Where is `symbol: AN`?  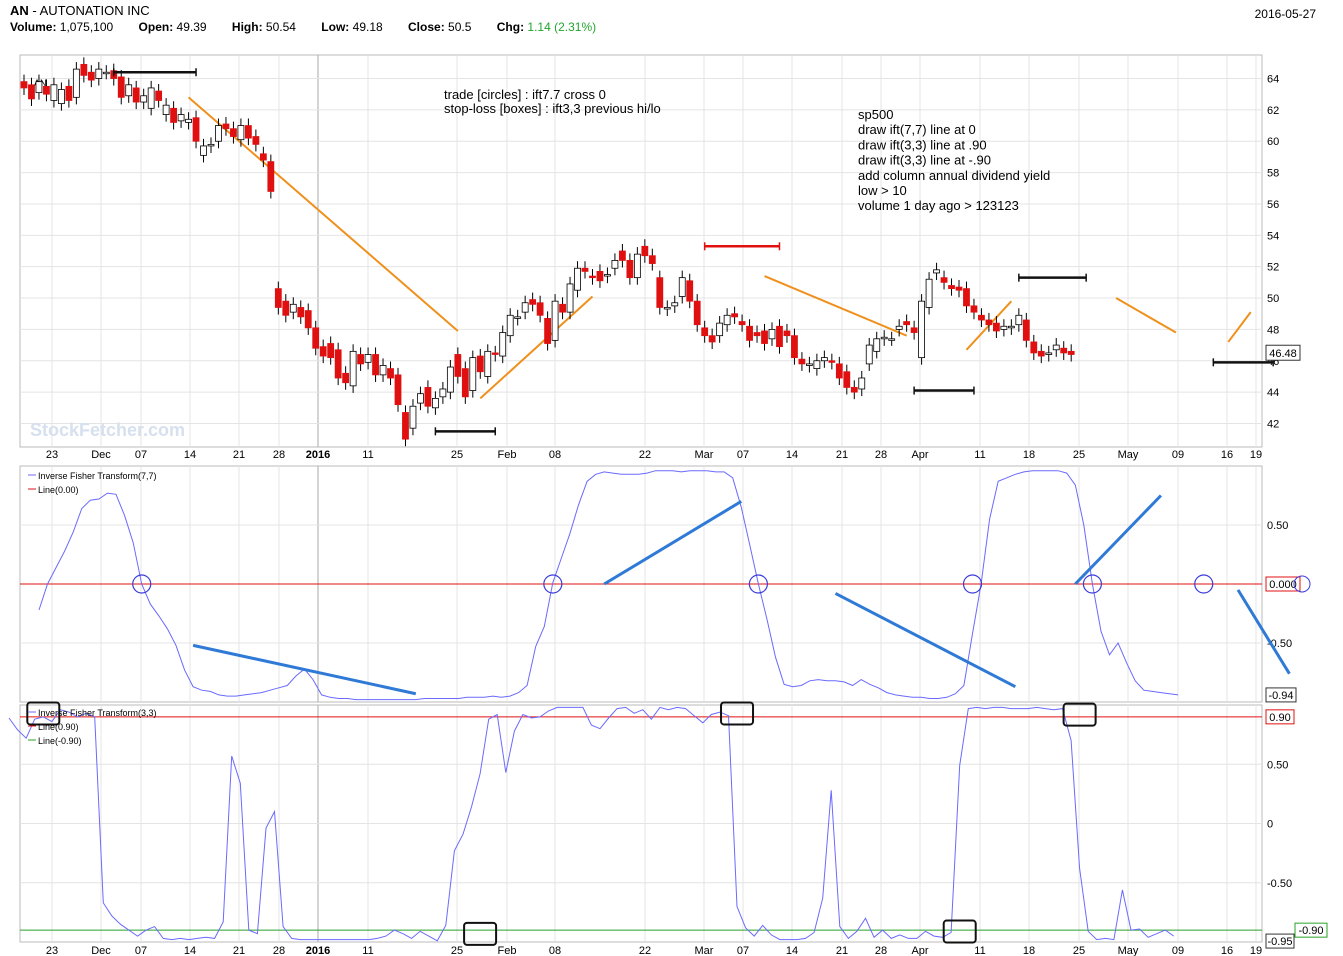 symbol: AN is located at coordinates (19, 10).